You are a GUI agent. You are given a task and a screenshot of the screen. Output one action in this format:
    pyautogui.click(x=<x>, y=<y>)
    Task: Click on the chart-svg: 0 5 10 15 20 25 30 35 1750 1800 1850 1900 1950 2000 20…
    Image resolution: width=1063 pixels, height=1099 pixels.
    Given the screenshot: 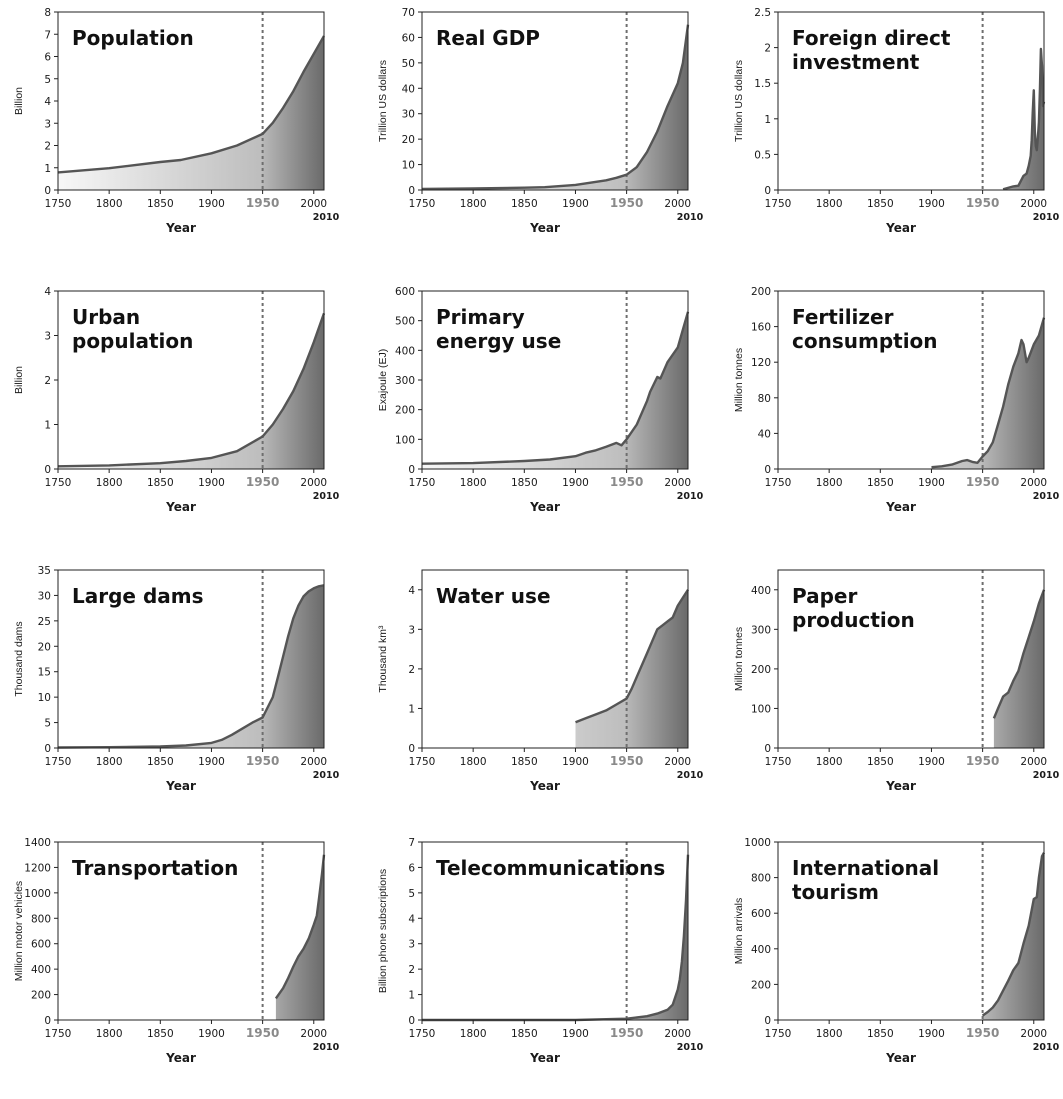 What is the action you would take?
    pyautogui.click(x=176, y=679)
    